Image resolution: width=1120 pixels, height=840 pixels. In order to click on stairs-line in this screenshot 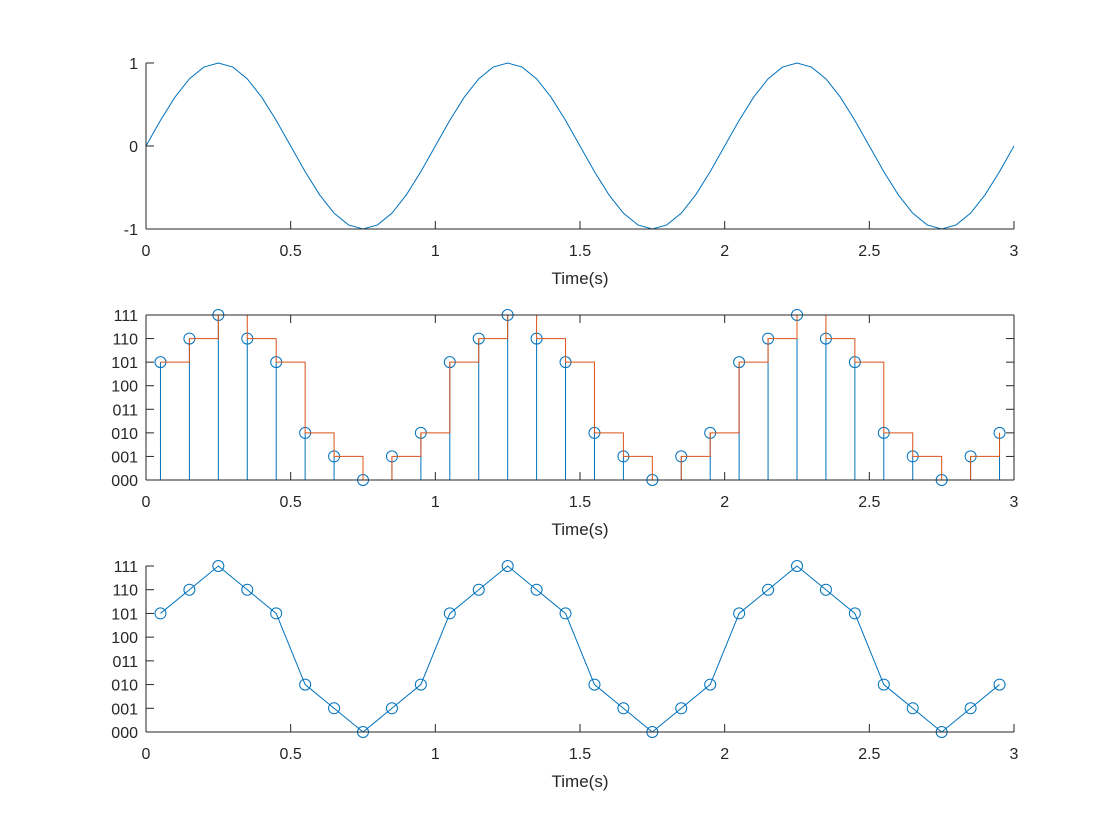, I will do `click(580, 397)`.